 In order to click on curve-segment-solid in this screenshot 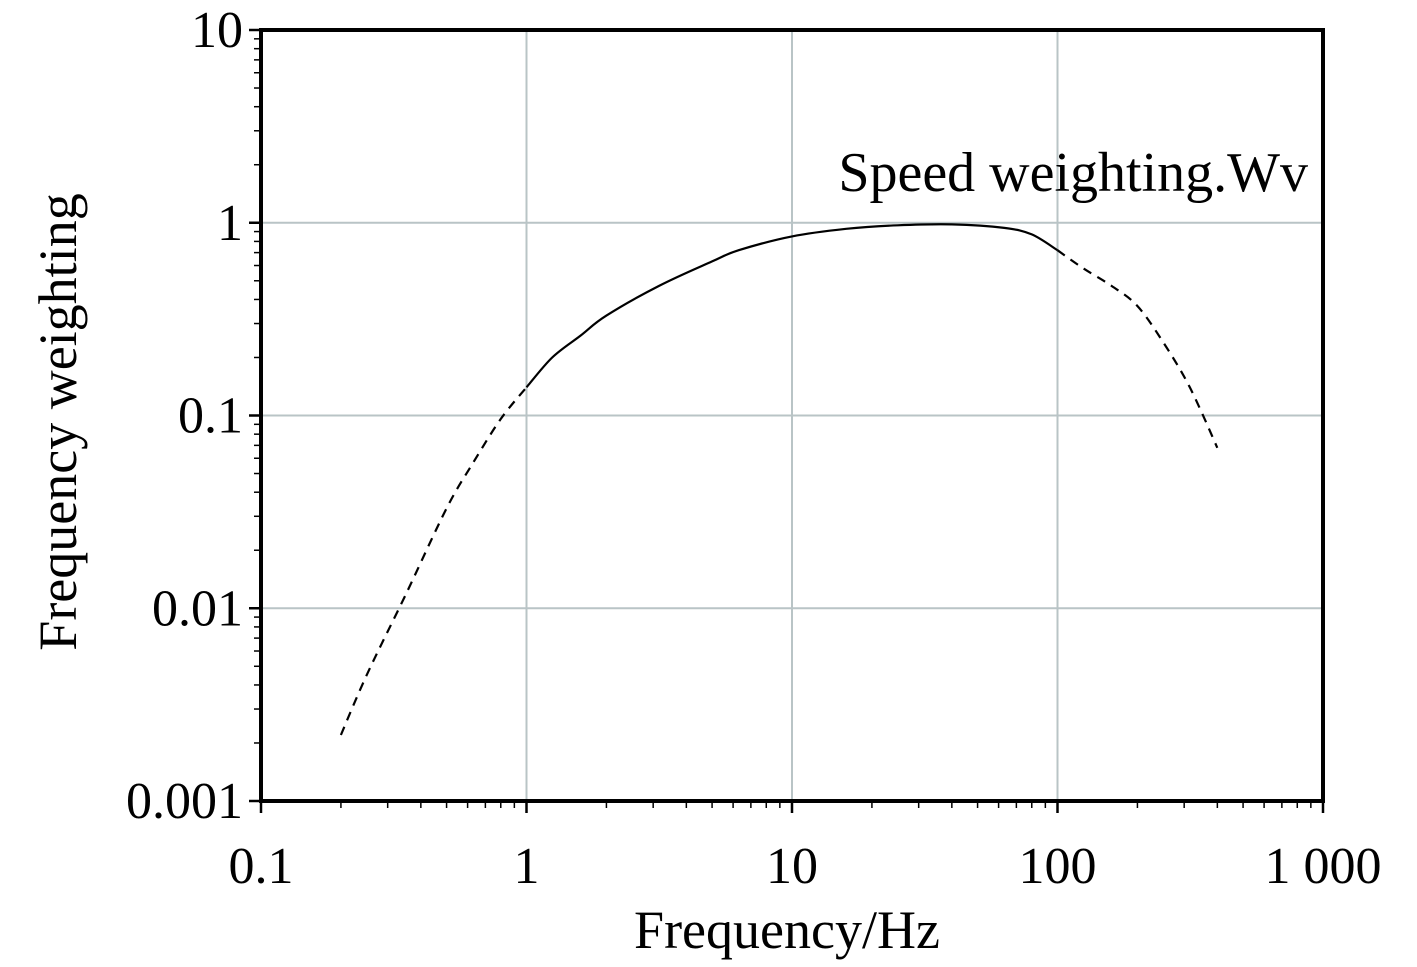, I will do `click(792, 306)`.